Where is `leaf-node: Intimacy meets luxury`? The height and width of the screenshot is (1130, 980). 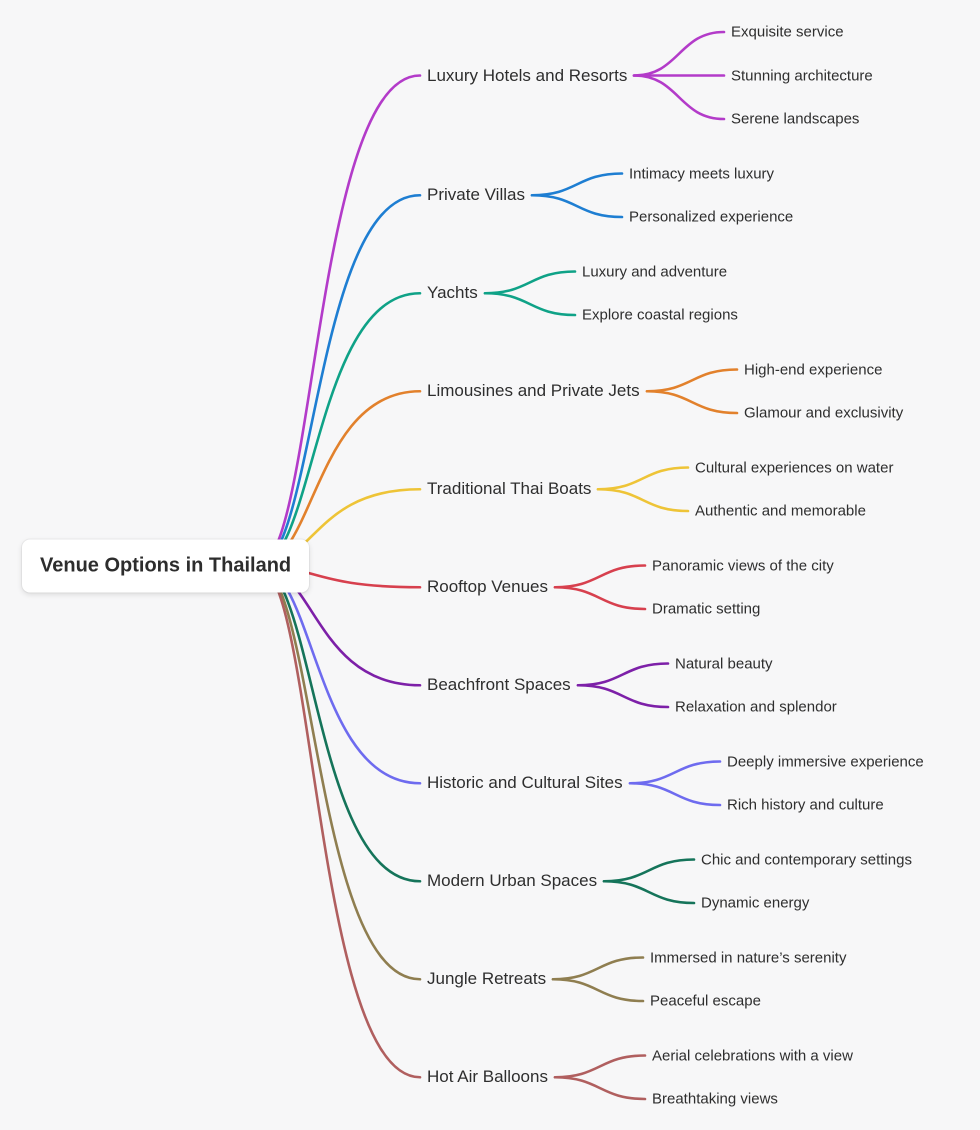 leaf-node: Intimacy meets luxury is located at coordinates (702, 173).